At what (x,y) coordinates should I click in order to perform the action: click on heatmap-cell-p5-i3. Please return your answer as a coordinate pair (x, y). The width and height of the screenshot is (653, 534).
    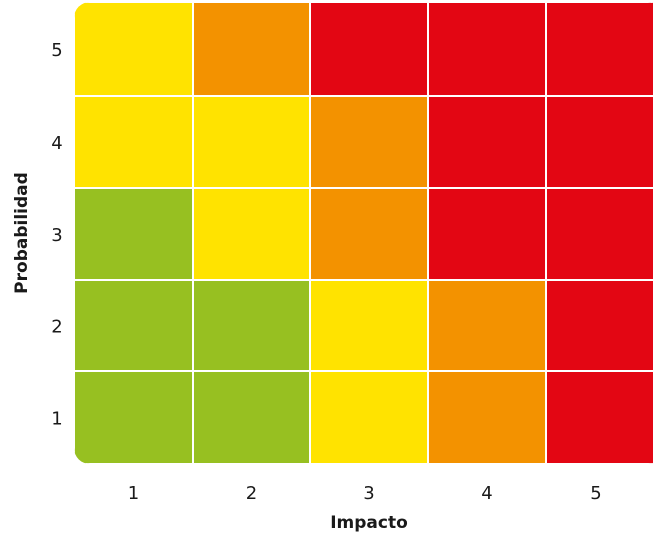
    Looking at the image, I should click on (369, 49).